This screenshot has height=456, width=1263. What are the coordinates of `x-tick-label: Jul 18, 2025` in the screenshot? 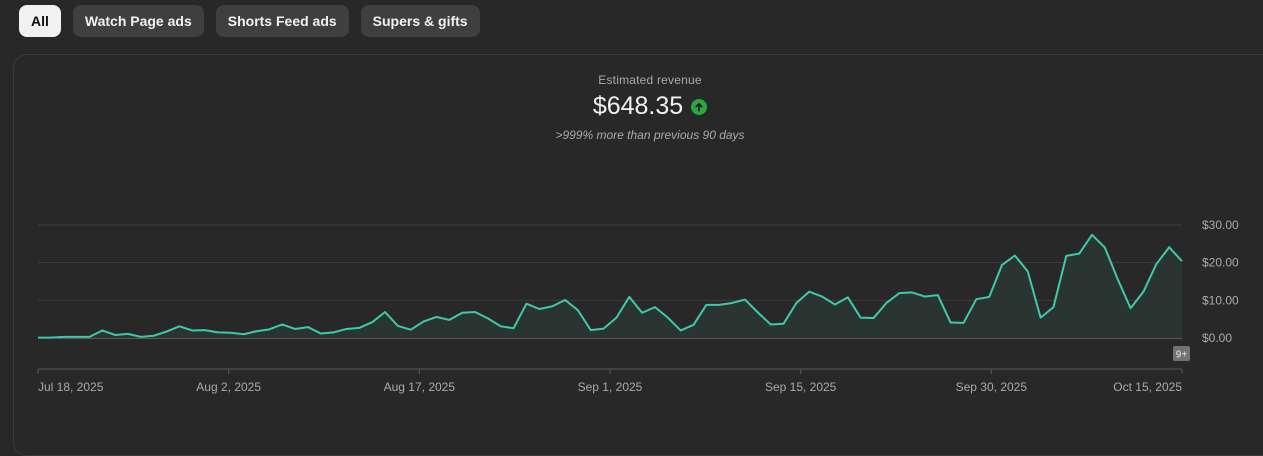 It's located at (71, 387).